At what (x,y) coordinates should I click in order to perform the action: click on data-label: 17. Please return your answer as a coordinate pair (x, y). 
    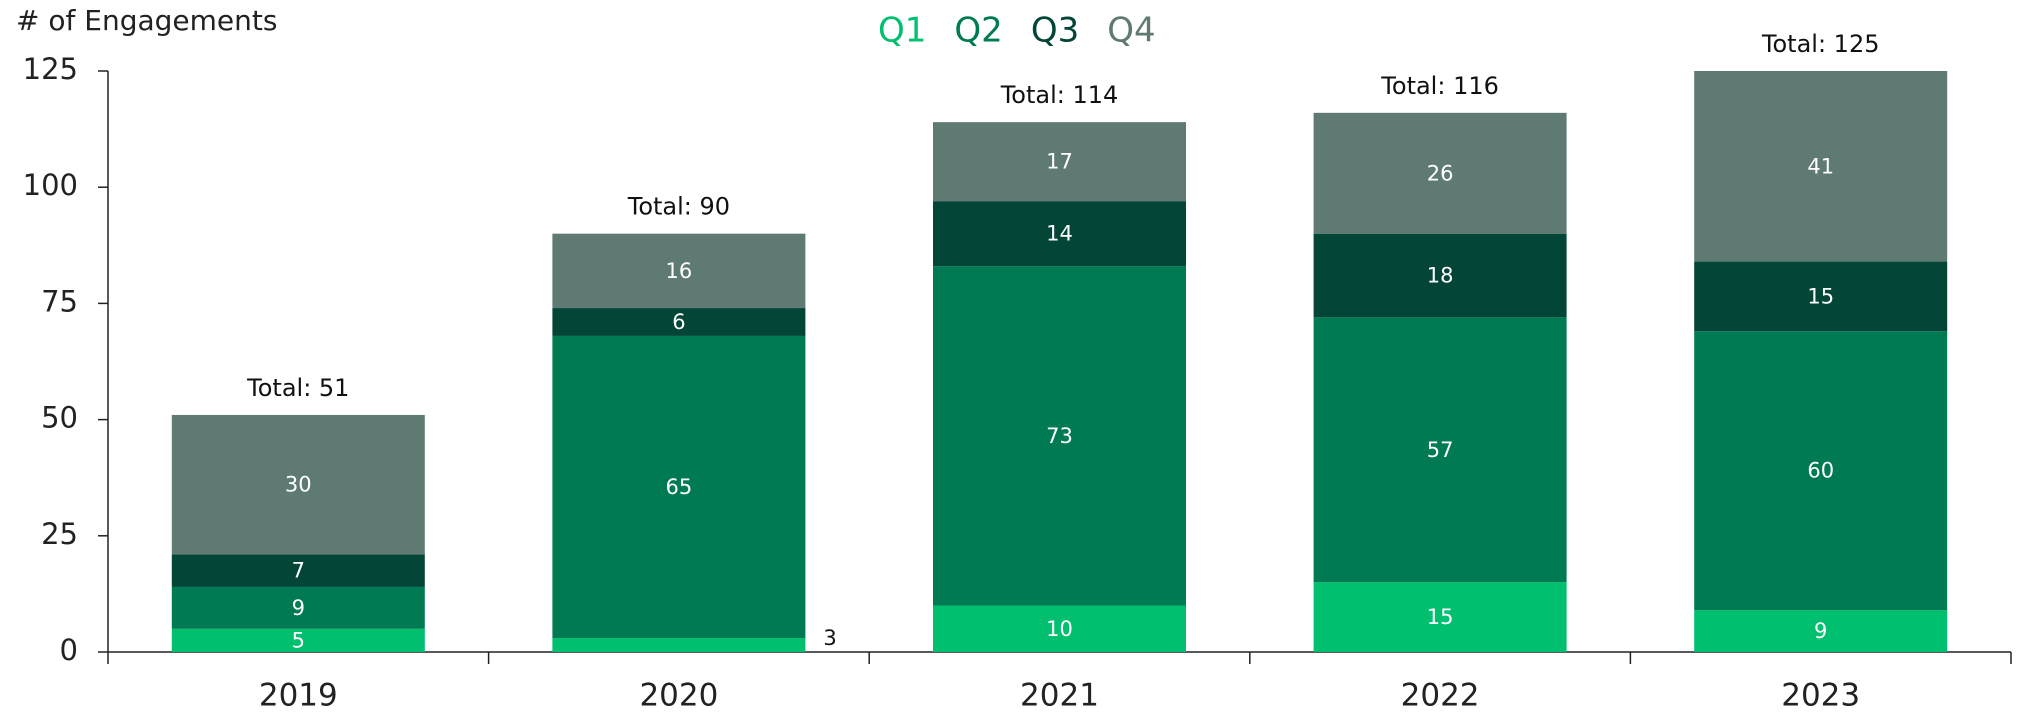
    Looking at the image, I should click on (1059, 162).